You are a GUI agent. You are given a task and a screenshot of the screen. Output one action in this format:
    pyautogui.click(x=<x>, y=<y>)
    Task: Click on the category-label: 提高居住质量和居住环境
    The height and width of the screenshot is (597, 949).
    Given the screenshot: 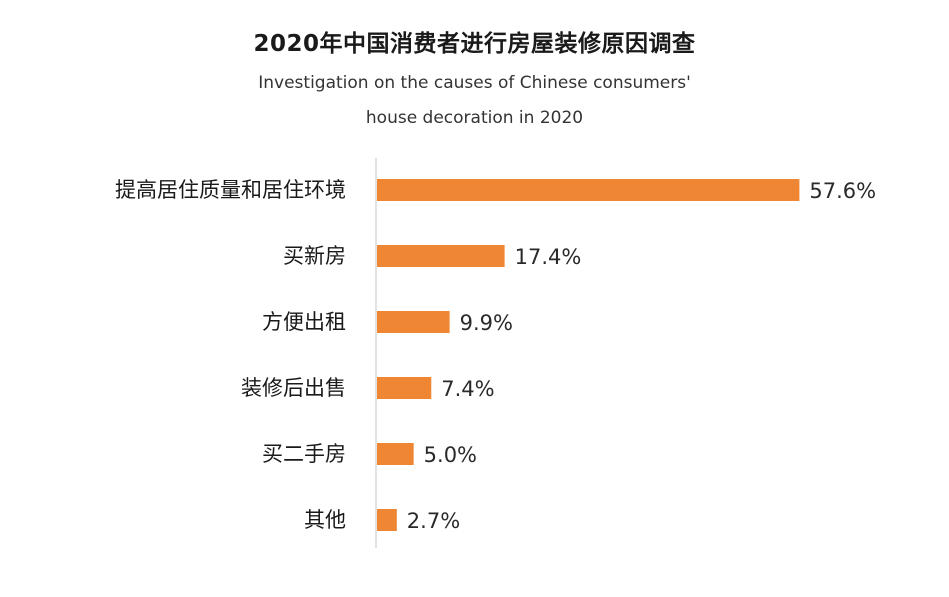 What is the action you would take?
    pyautogui.click(x=230, y=190)
    